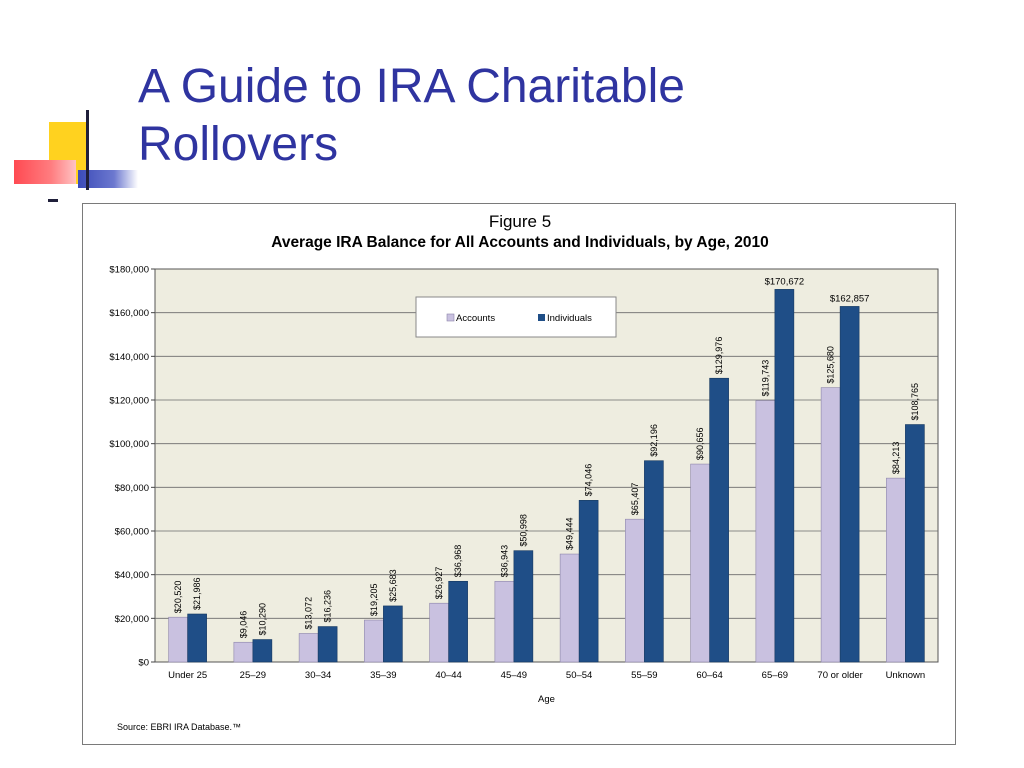 Image resolution: width=1024 pixels, height=768 pixels. Describe the element at coordinates (915, 402) in the screenshot. I see `data-label-individuals: $108,765` at that location.